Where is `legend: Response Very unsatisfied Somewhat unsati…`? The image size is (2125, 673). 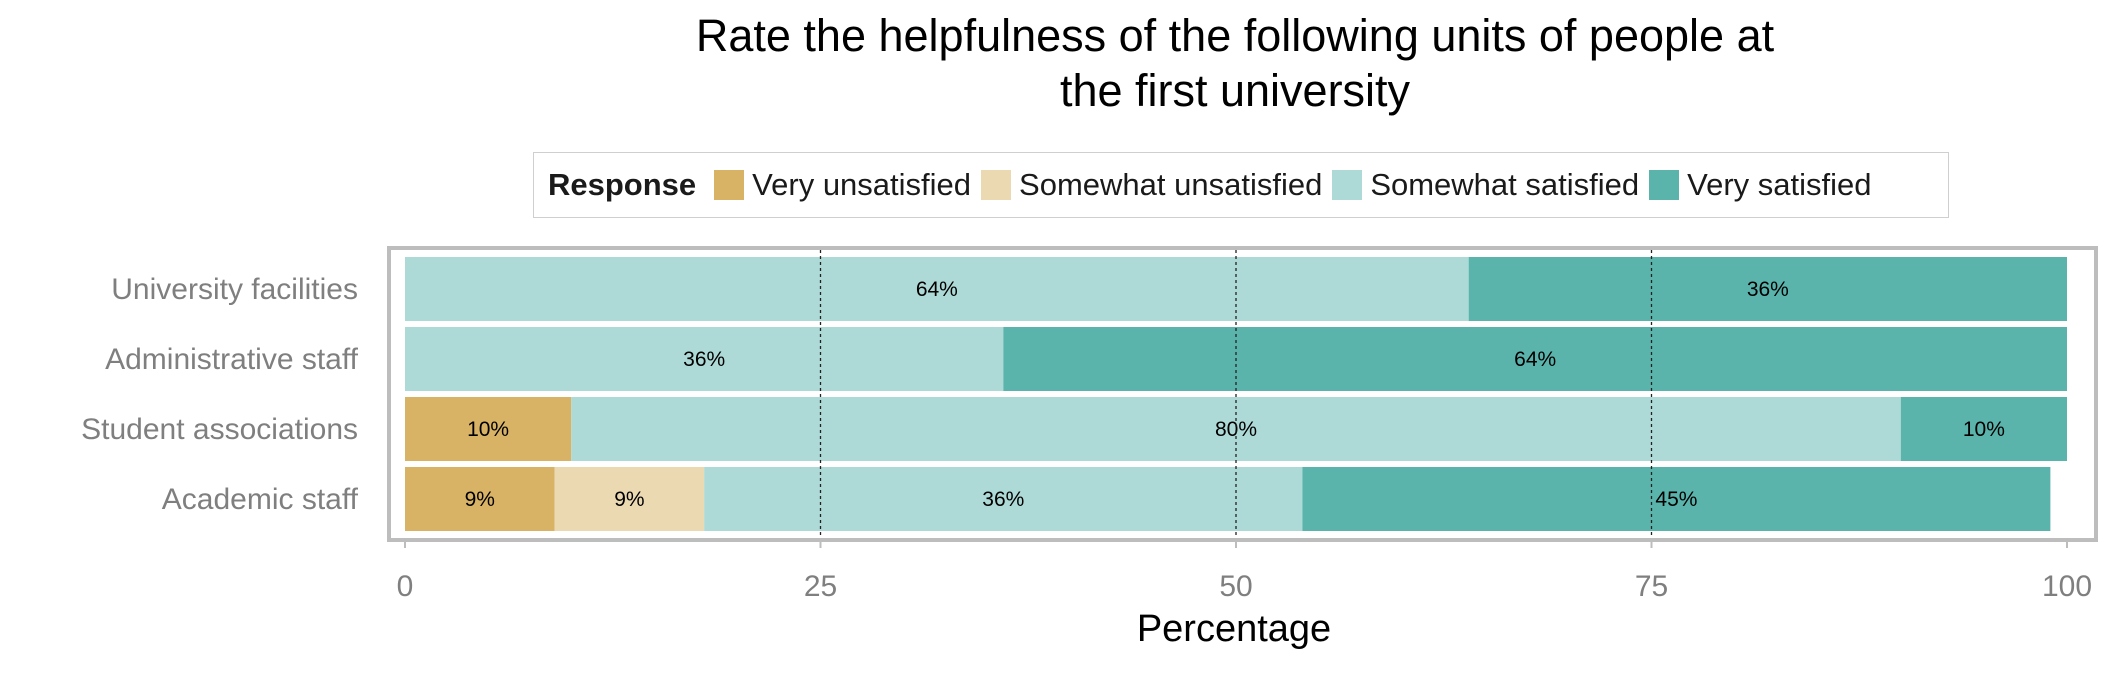 legend: Response Very unsatisfied Somewhat unsati… is located at coordinates (1241, 185).